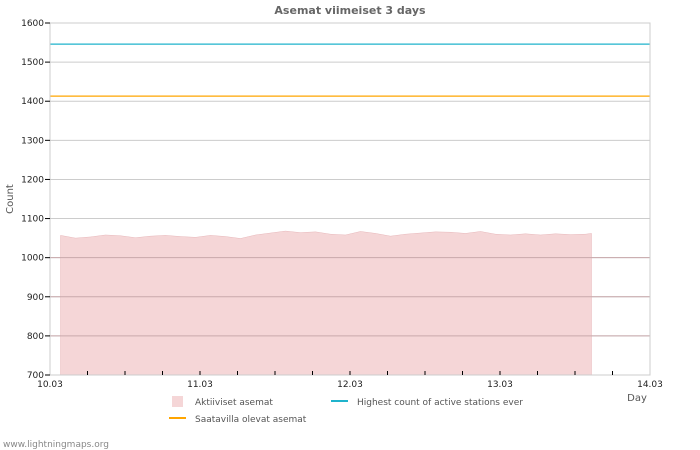 The width and height of the screenshot is (700, 450). Describe the element at coordinates (251, 420) in the screenshot. I see `legend-label-available: Saatavilla olevat asemat` at that location.